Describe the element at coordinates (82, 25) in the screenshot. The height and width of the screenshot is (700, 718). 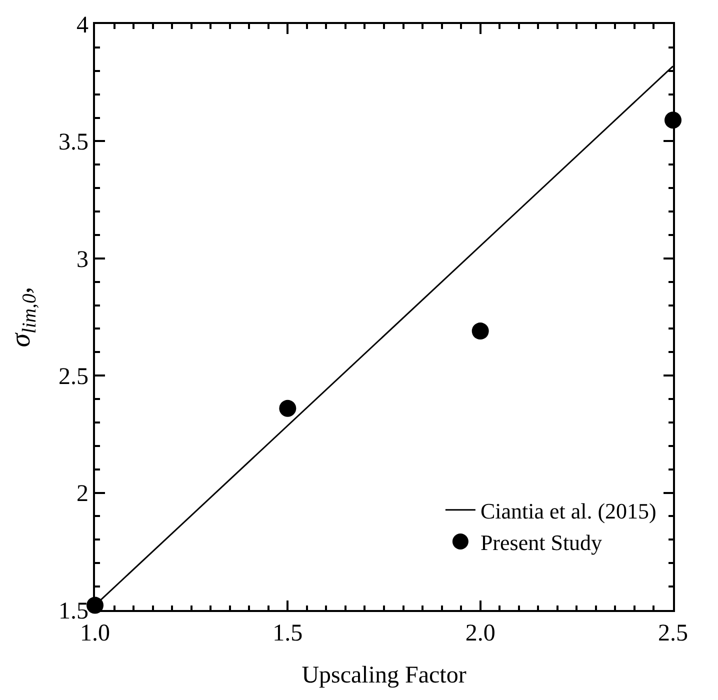
I see `y-tick-label: 4` at that location.